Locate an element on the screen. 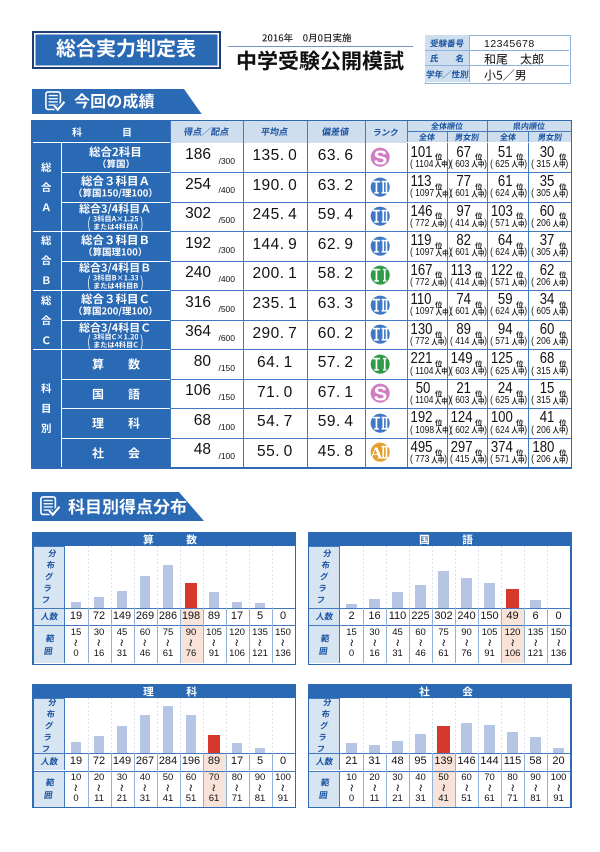 The width and height of the screenshot is (600, 852). svg-text: A is located at coordinates (376, 453).